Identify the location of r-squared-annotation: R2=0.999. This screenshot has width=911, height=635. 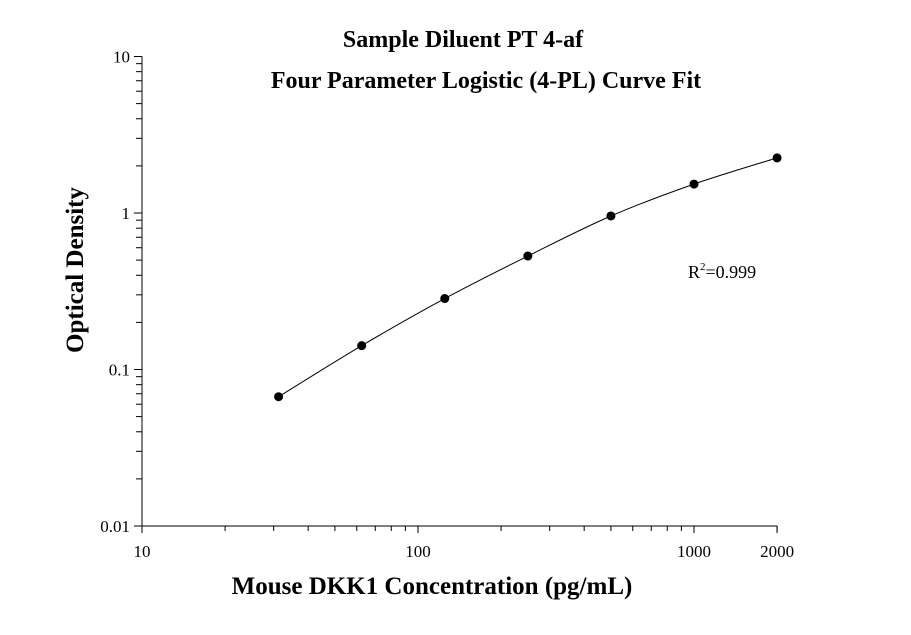
(722, 271).